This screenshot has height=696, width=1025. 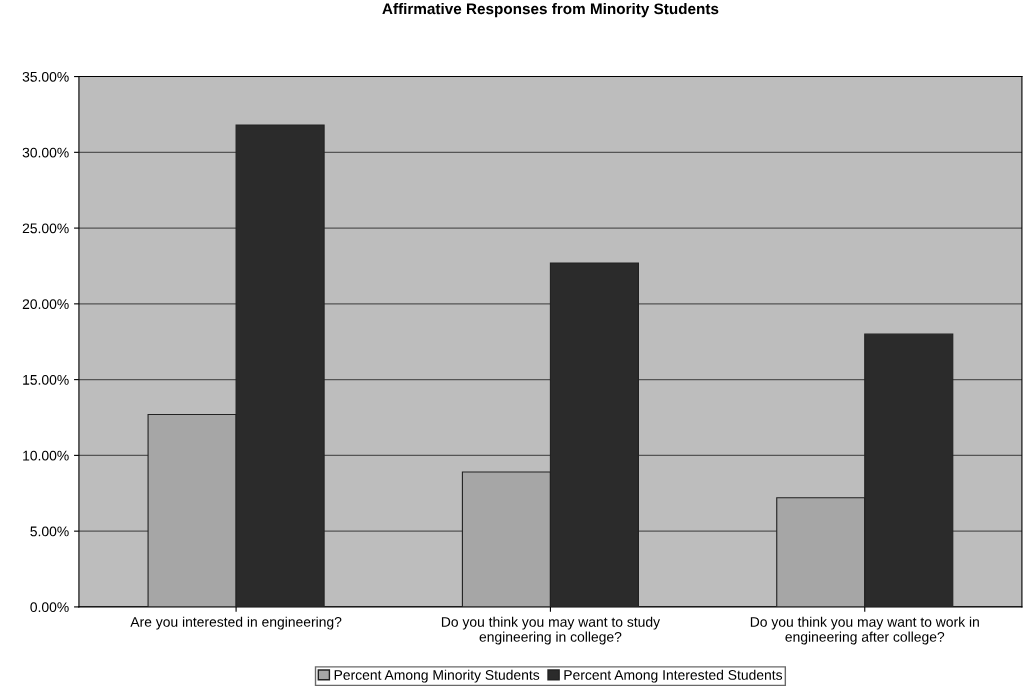 What do you see at coordinates (45, 228) in the screenshot?
I see `y-tick-label: 25.00%` at bounding box center [45, 228].